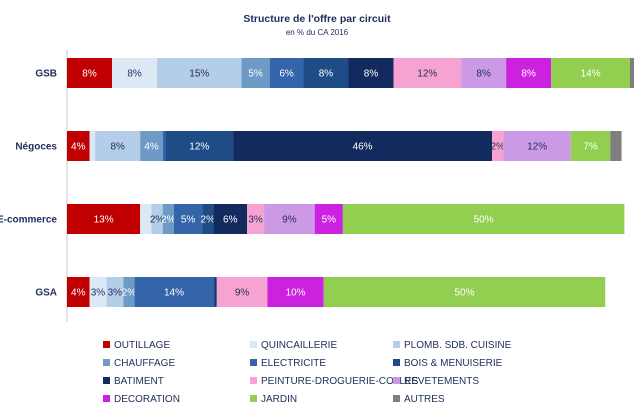  I want to click on bar-segment-gsa-quincaillerie, so click(98, 292).